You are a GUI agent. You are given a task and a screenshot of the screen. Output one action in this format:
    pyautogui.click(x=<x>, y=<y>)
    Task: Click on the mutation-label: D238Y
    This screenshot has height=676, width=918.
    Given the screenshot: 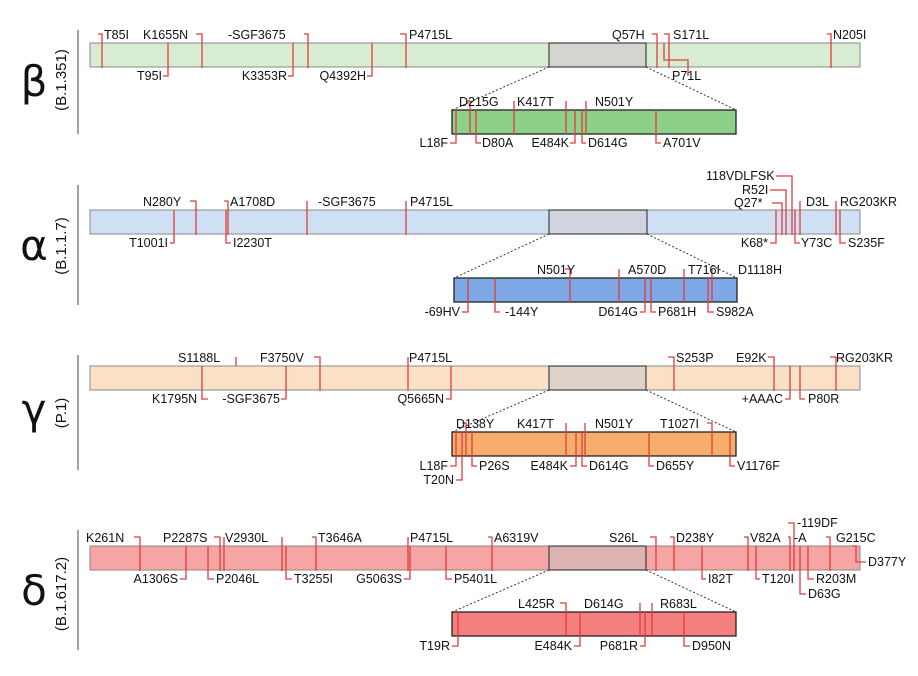 What is the action you would take?
    pyautogui.click(x=695, y=538)
    